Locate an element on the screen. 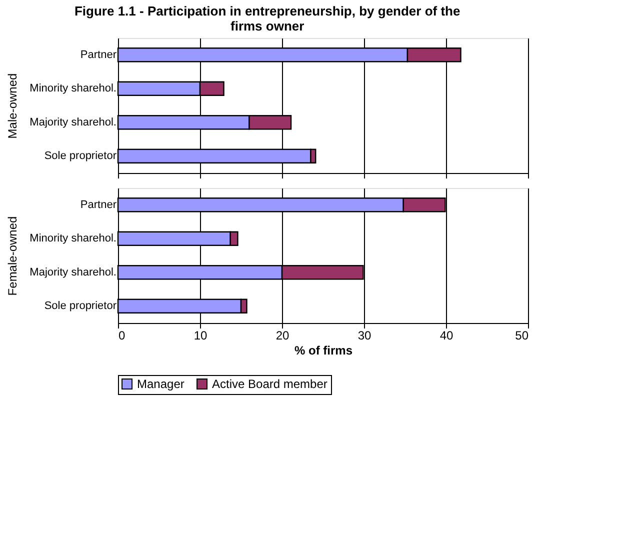  x-tick-label: 0 is located at coordinates (122, 335).